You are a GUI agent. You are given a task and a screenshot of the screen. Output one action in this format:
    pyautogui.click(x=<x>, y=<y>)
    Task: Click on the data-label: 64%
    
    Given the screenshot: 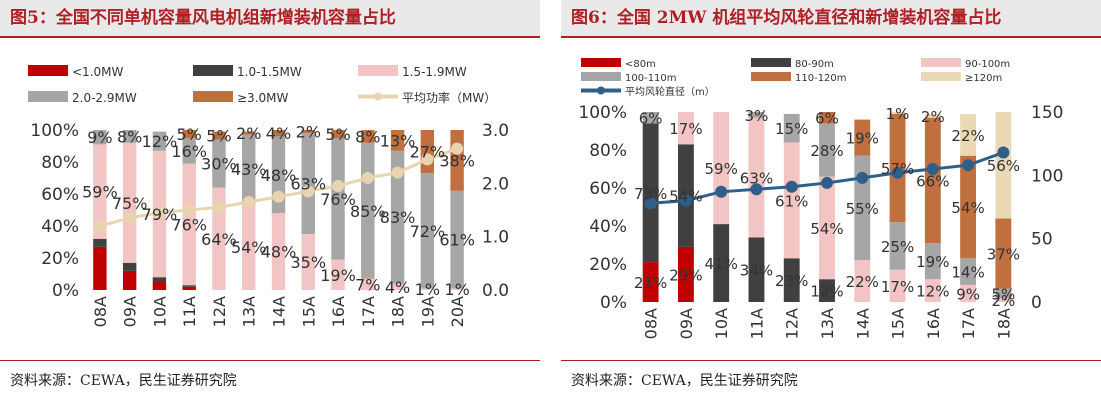 What is the action you would take?
    pyautogui.click(x=219, y=239)
    